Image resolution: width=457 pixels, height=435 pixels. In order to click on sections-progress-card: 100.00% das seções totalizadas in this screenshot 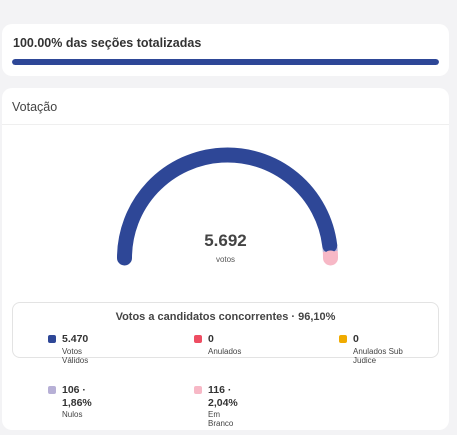, I will do `click(225, 50)`.